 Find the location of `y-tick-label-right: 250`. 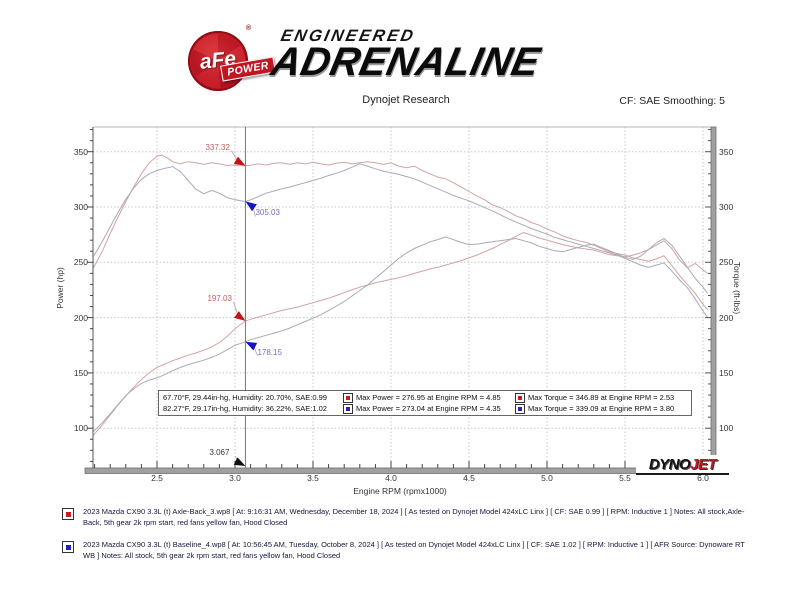

y-tick-label-right: 250 is located at coordinates (726, 262).